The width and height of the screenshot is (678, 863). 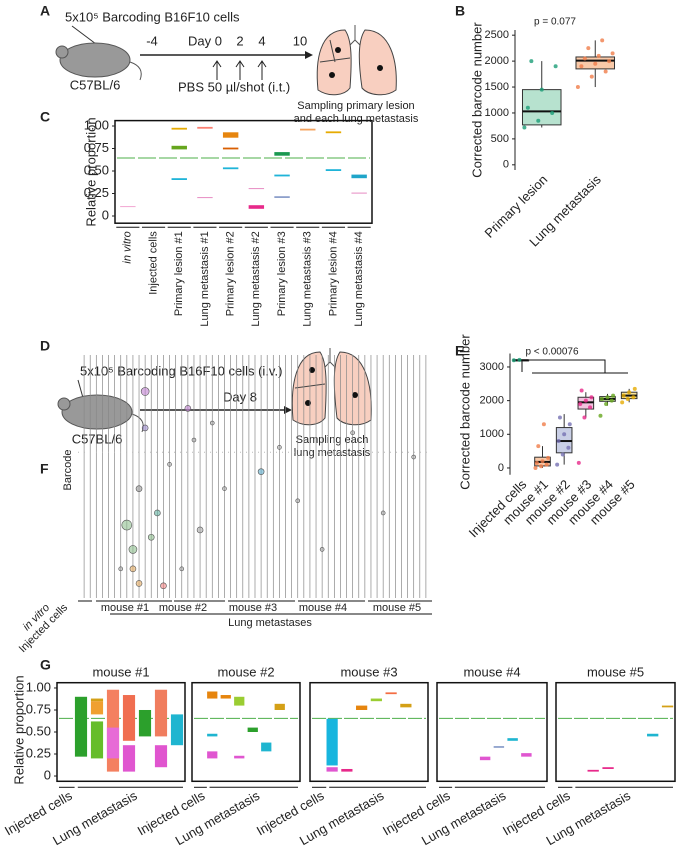 What do you see at coordinates (397, 608) in the screenshot?
I see `group-label: mouse #5` at bounding box center [397, 608].